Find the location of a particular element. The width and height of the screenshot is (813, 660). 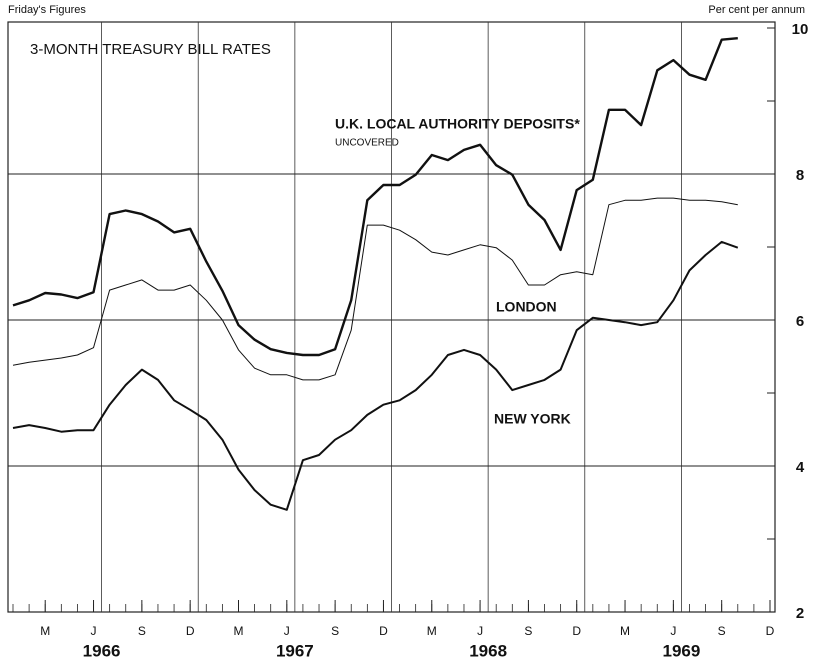

y-tick-label: 6 is located at coordinates (800, 321).